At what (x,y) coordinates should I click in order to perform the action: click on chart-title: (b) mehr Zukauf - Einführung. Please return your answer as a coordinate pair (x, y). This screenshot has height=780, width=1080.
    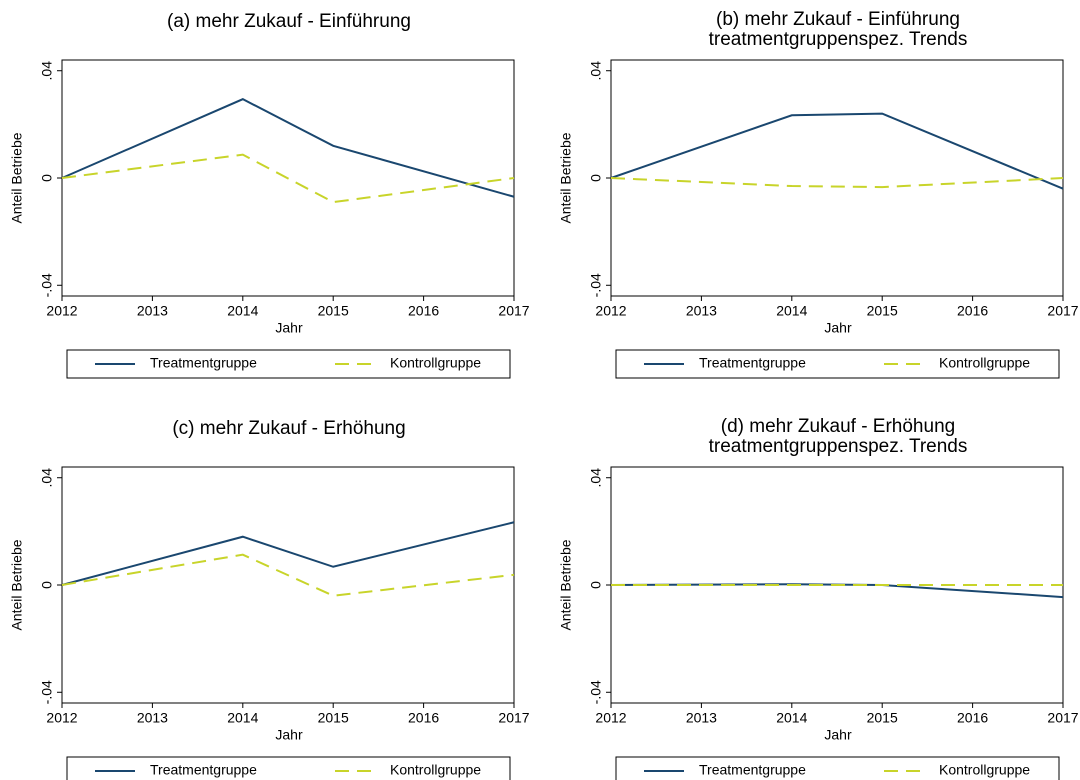
    Looking at the image, I should click on (838, 19).